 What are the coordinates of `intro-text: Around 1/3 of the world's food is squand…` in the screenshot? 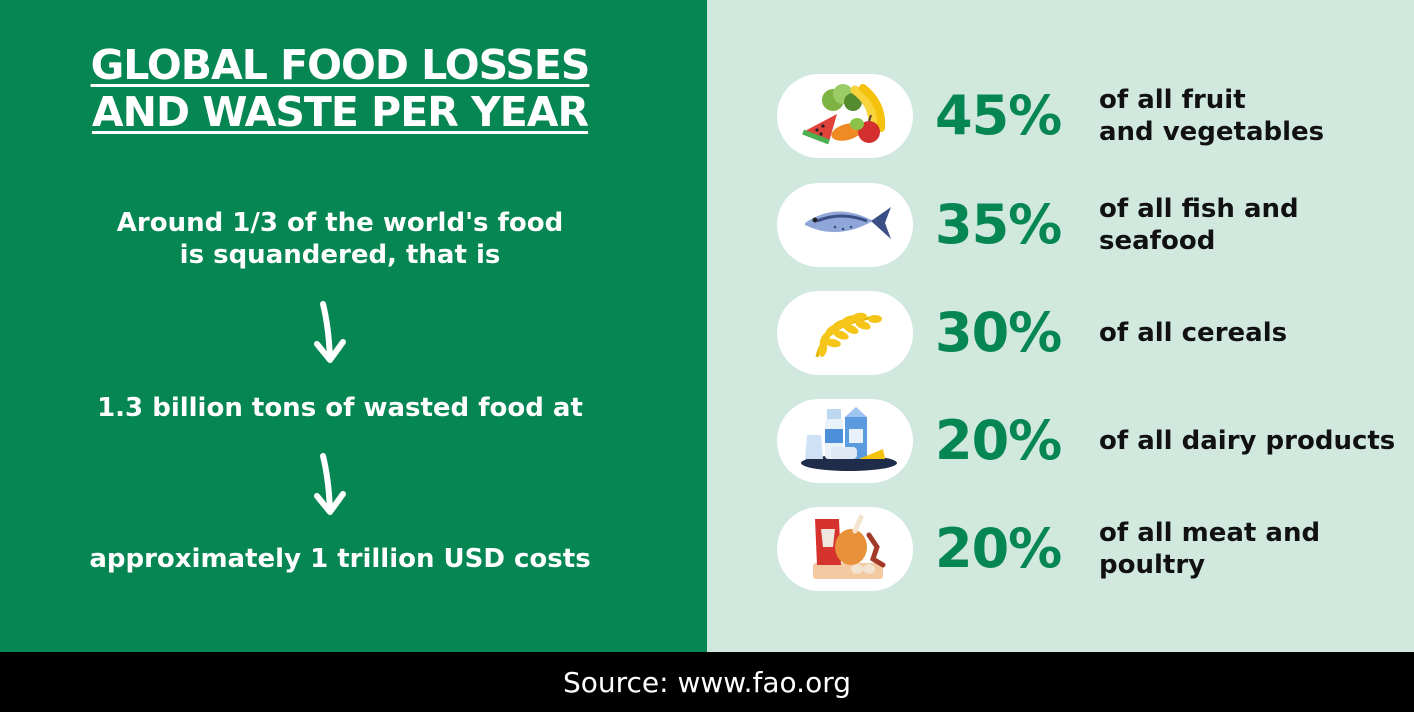 It's located at (340, 239).